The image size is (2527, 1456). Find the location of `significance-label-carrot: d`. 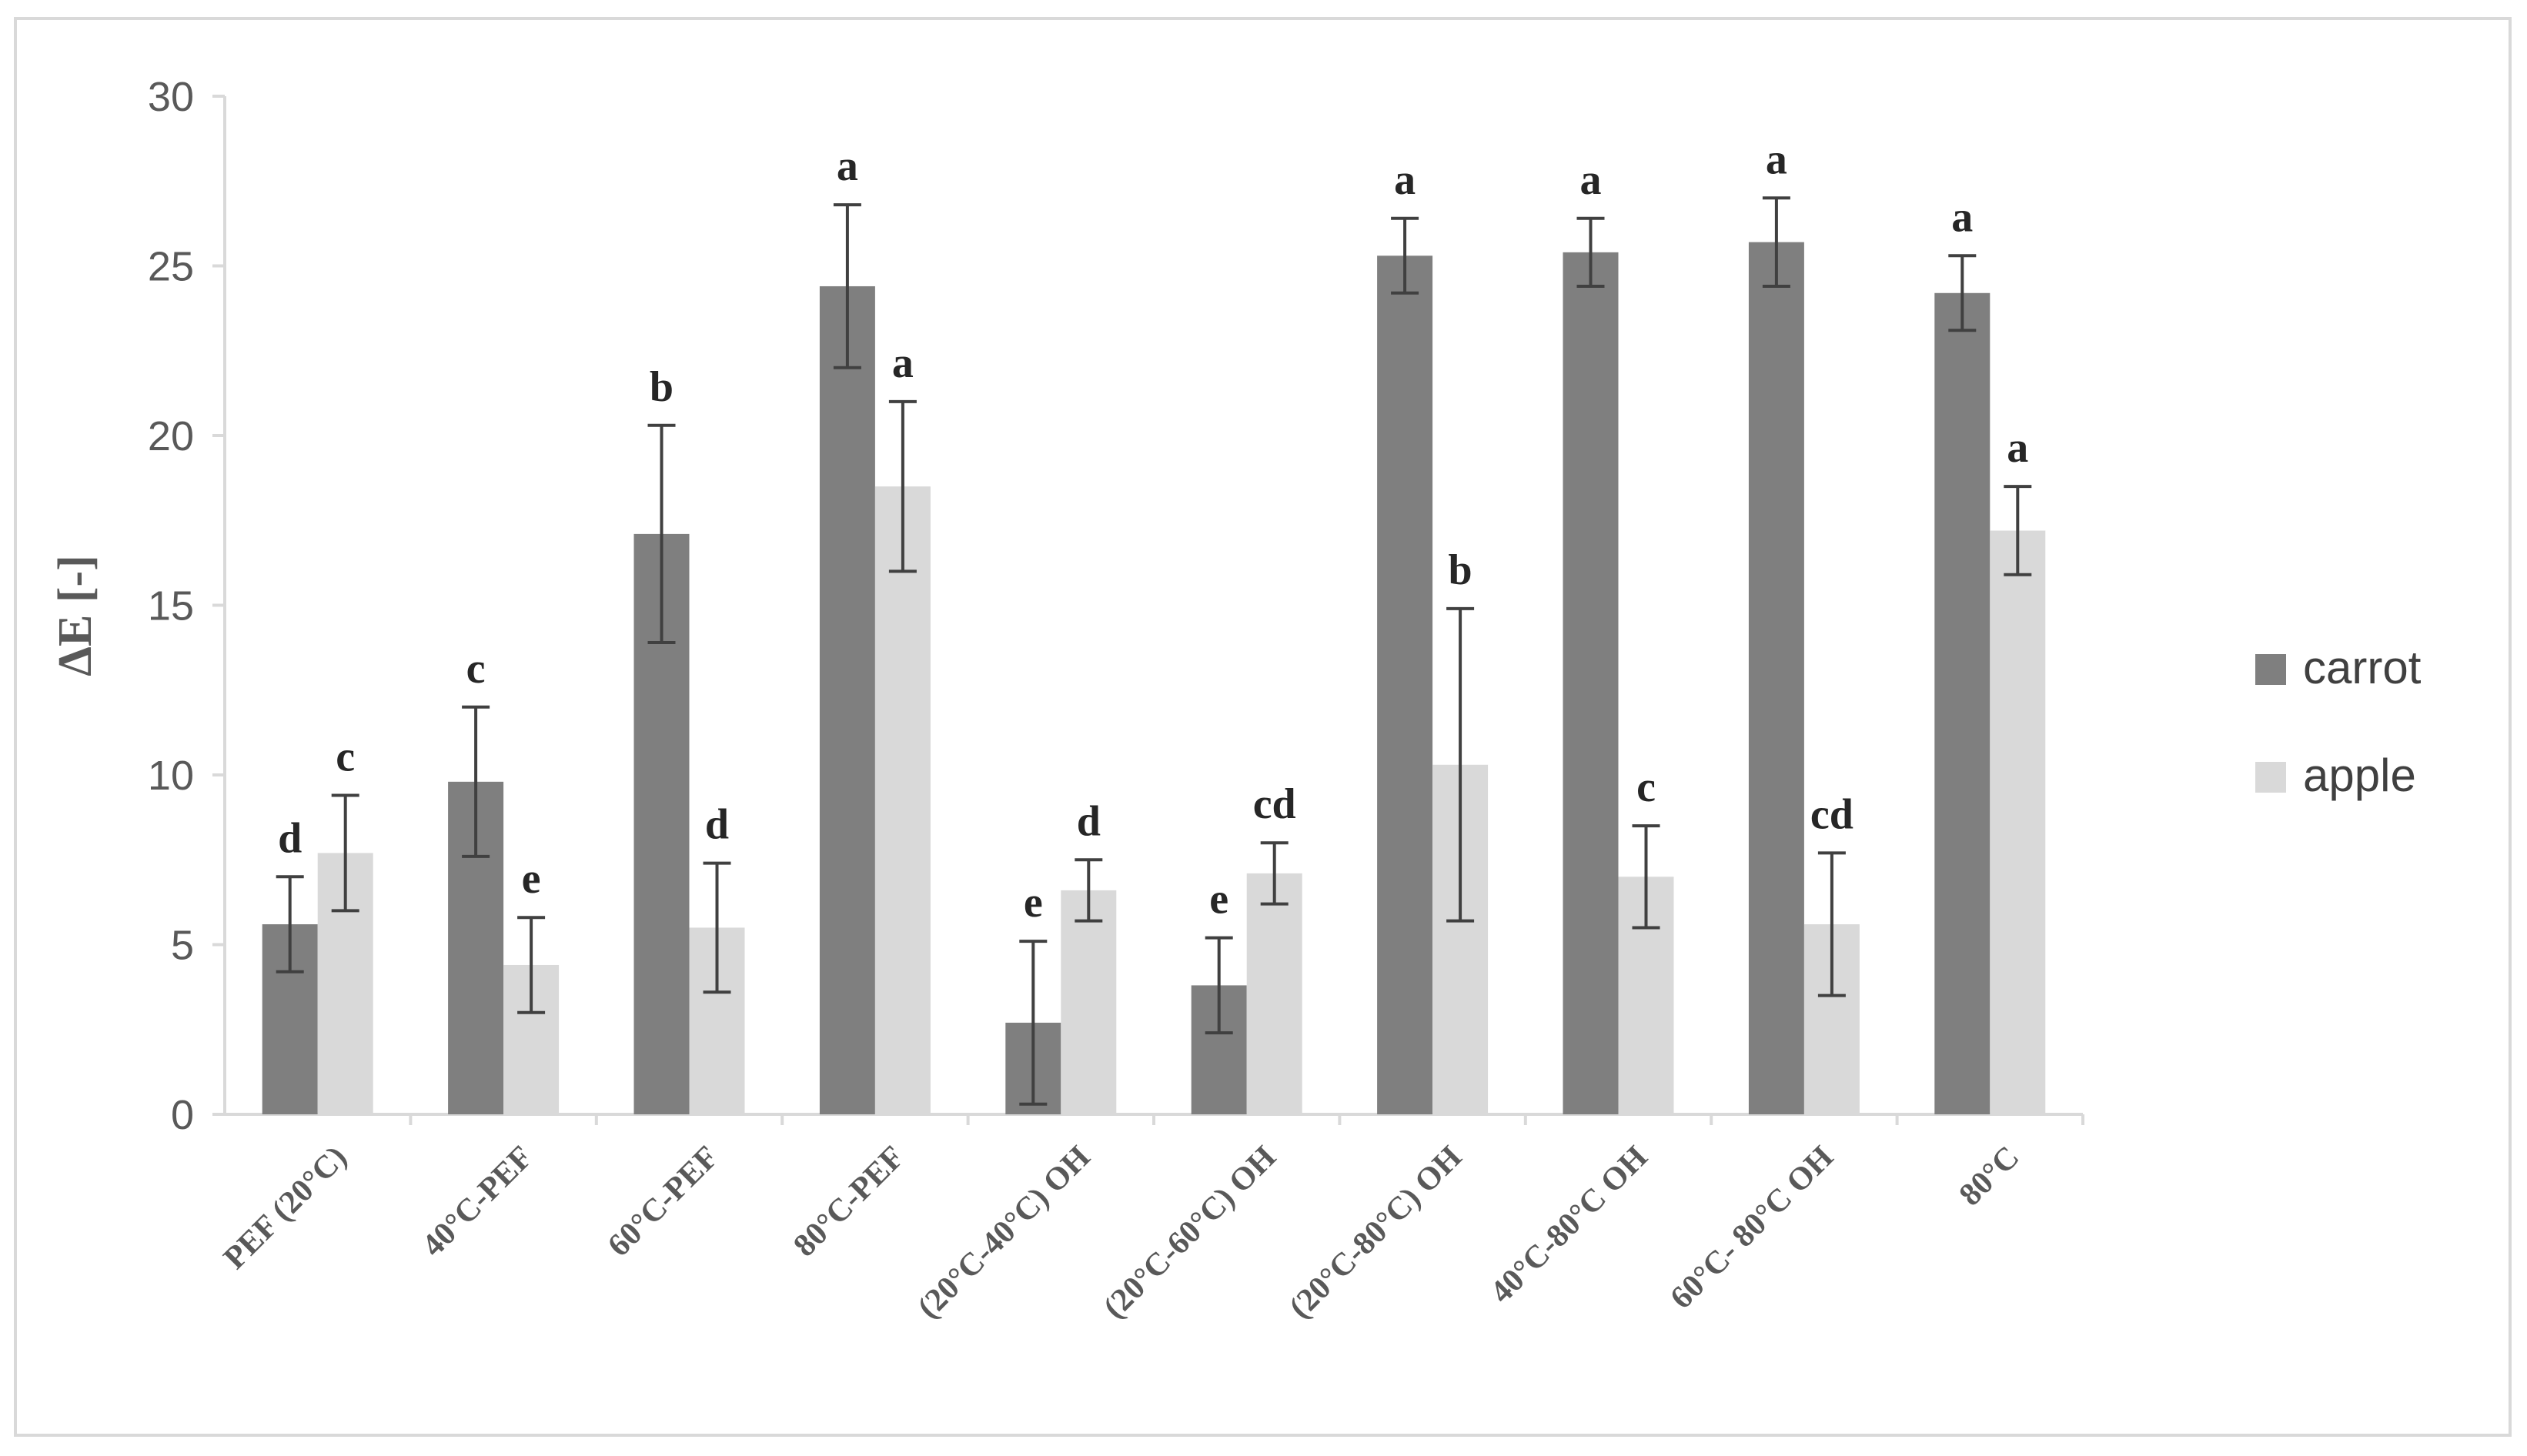

significance-label-carrot: d is located at coordinates (290, 838).